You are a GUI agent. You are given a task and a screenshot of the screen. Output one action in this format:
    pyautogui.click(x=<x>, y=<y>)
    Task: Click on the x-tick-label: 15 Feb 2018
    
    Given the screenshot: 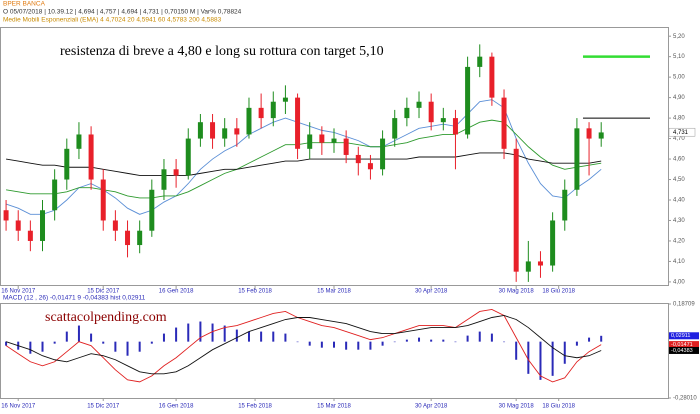 What is the action you would take?
    pyautogui.click(x=255, y=292)
    